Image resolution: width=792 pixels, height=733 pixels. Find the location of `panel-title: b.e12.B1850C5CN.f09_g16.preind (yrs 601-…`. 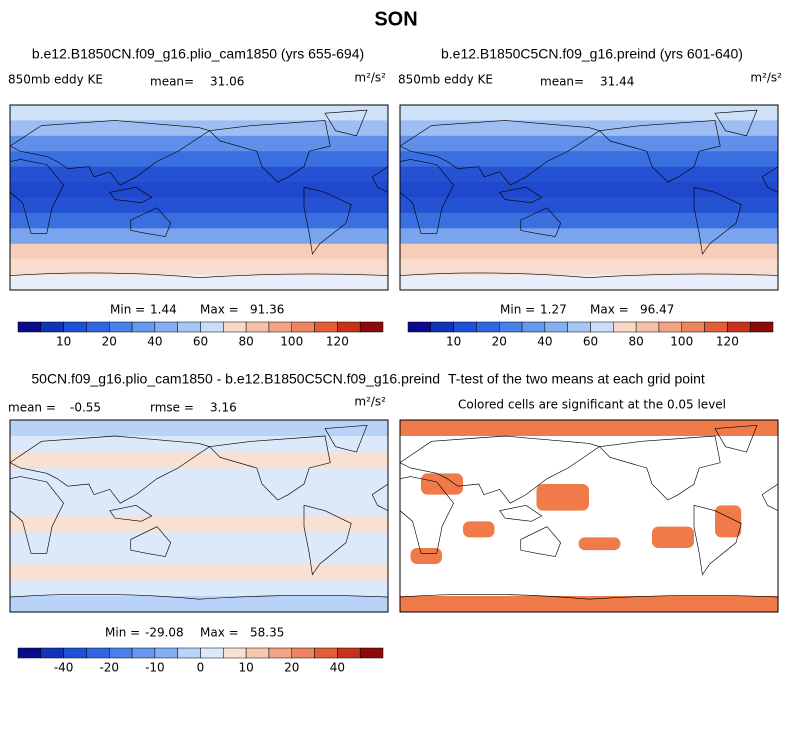

panel-title: b.e12.B1850C5CN.f09_g16.preind (yrs 601-… is located at coordinates (592, 54).